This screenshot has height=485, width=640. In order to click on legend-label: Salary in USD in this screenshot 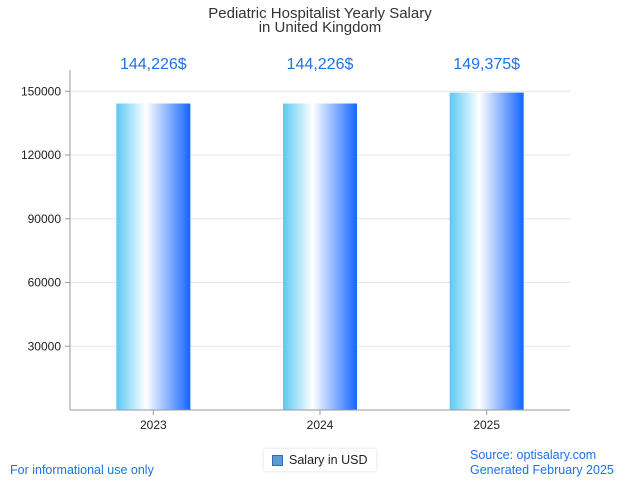, I will do `click(328, 460)`.